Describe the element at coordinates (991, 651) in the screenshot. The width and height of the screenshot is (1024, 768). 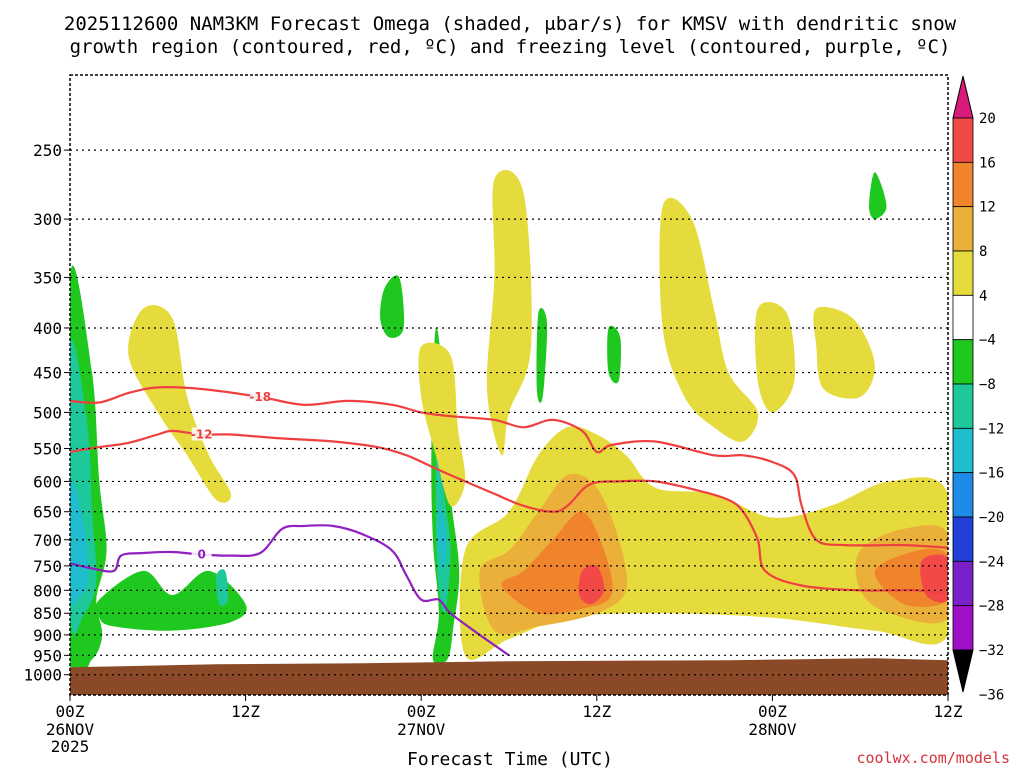
I see `colorbar-tick-label: −32` at that location.